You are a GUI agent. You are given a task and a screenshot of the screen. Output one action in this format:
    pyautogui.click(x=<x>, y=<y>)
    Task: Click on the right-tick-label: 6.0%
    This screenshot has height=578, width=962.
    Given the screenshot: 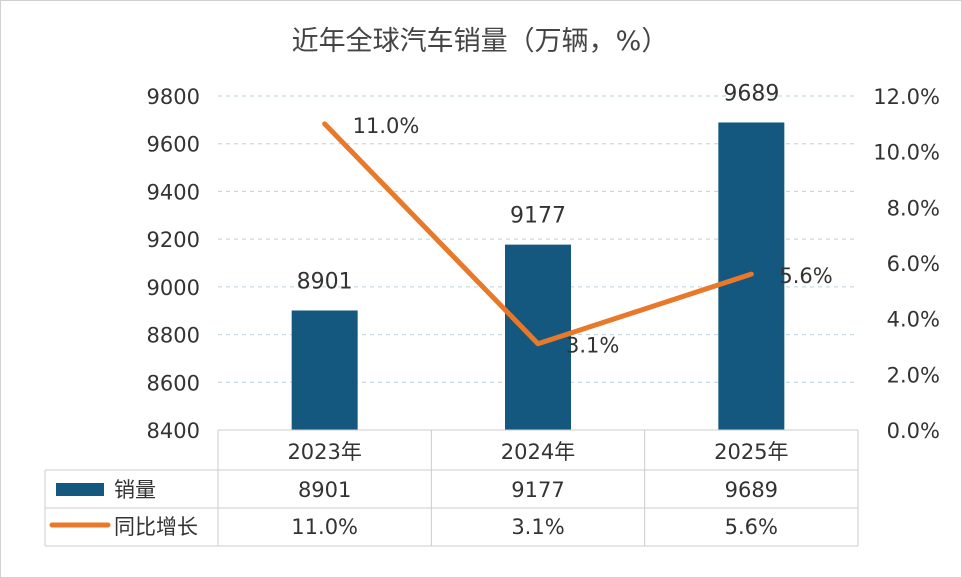 What is the action you would take?
    pyautogui.click(x=913, y=264)
    